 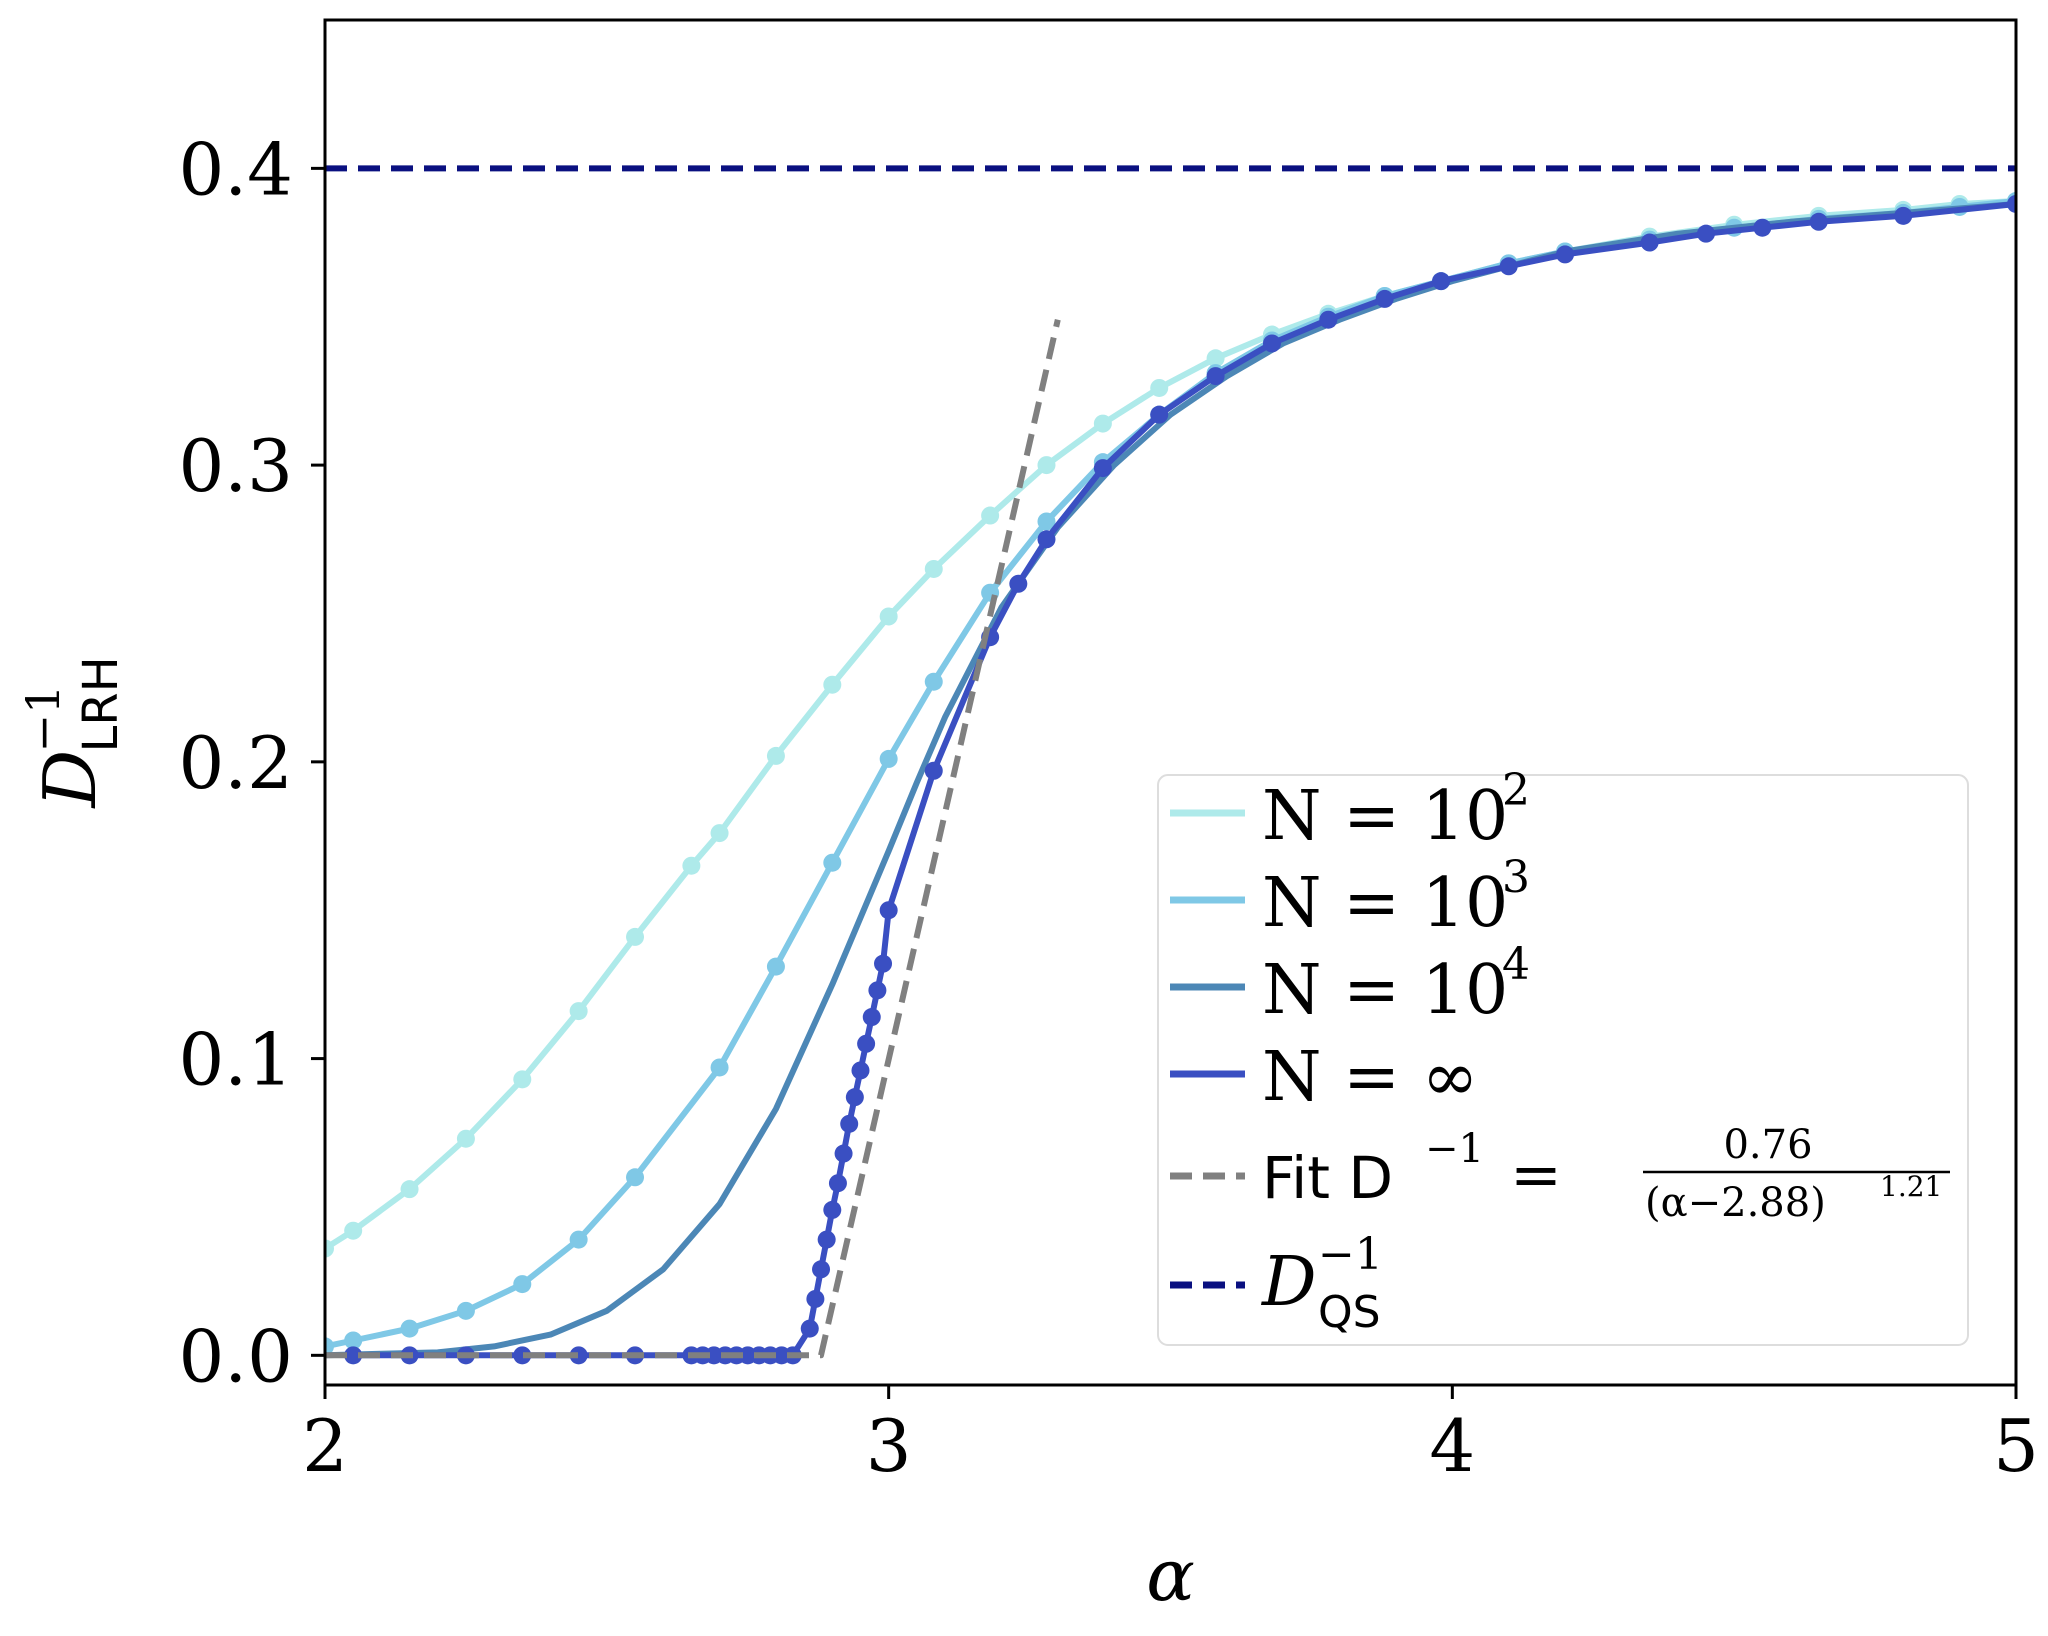 I want to click on svg-text: −1, so click(x=43, y=719).